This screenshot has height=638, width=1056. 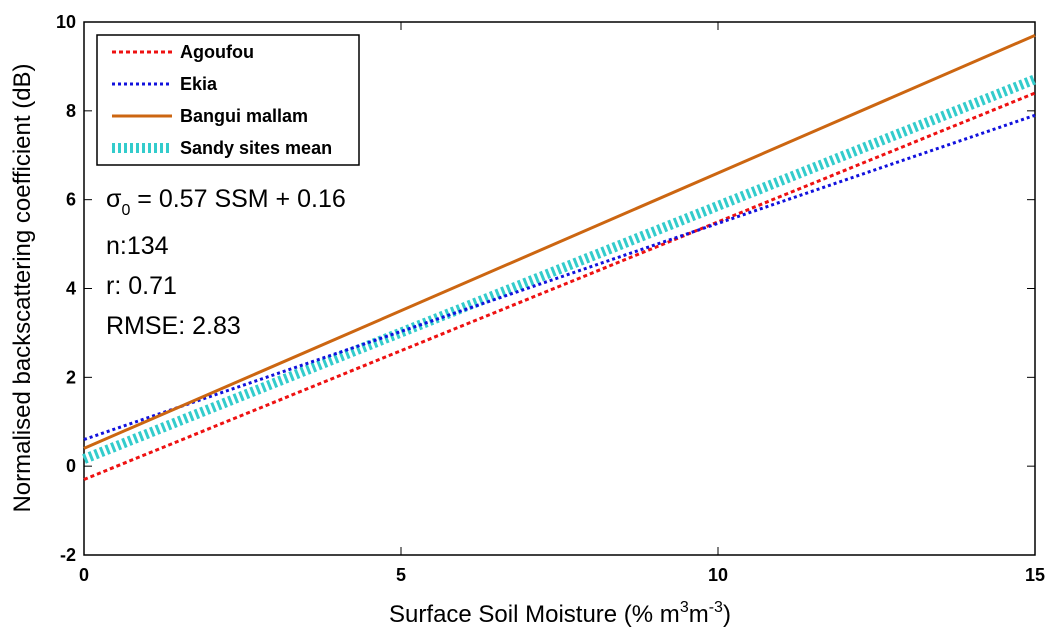 What do you see at coordinates (68, 555) in the screenshot?
I see `y-tick-label: -2` at bounding box center [68, 555].